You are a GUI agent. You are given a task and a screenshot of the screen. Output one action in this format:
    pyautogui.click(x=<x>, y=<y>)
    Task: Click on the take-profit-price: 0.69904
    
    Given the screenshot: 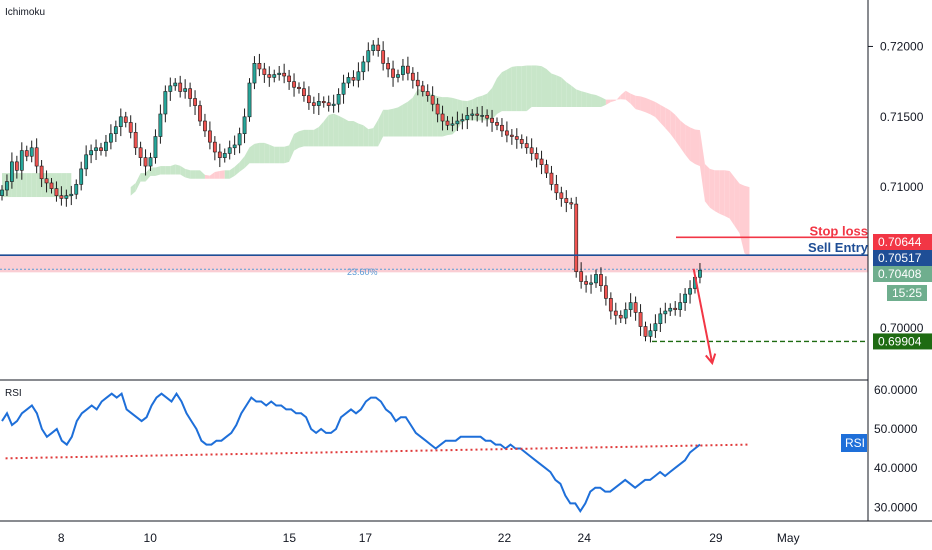 What is the action you would take?
    pyautogui.click(x=900, y=341)
    